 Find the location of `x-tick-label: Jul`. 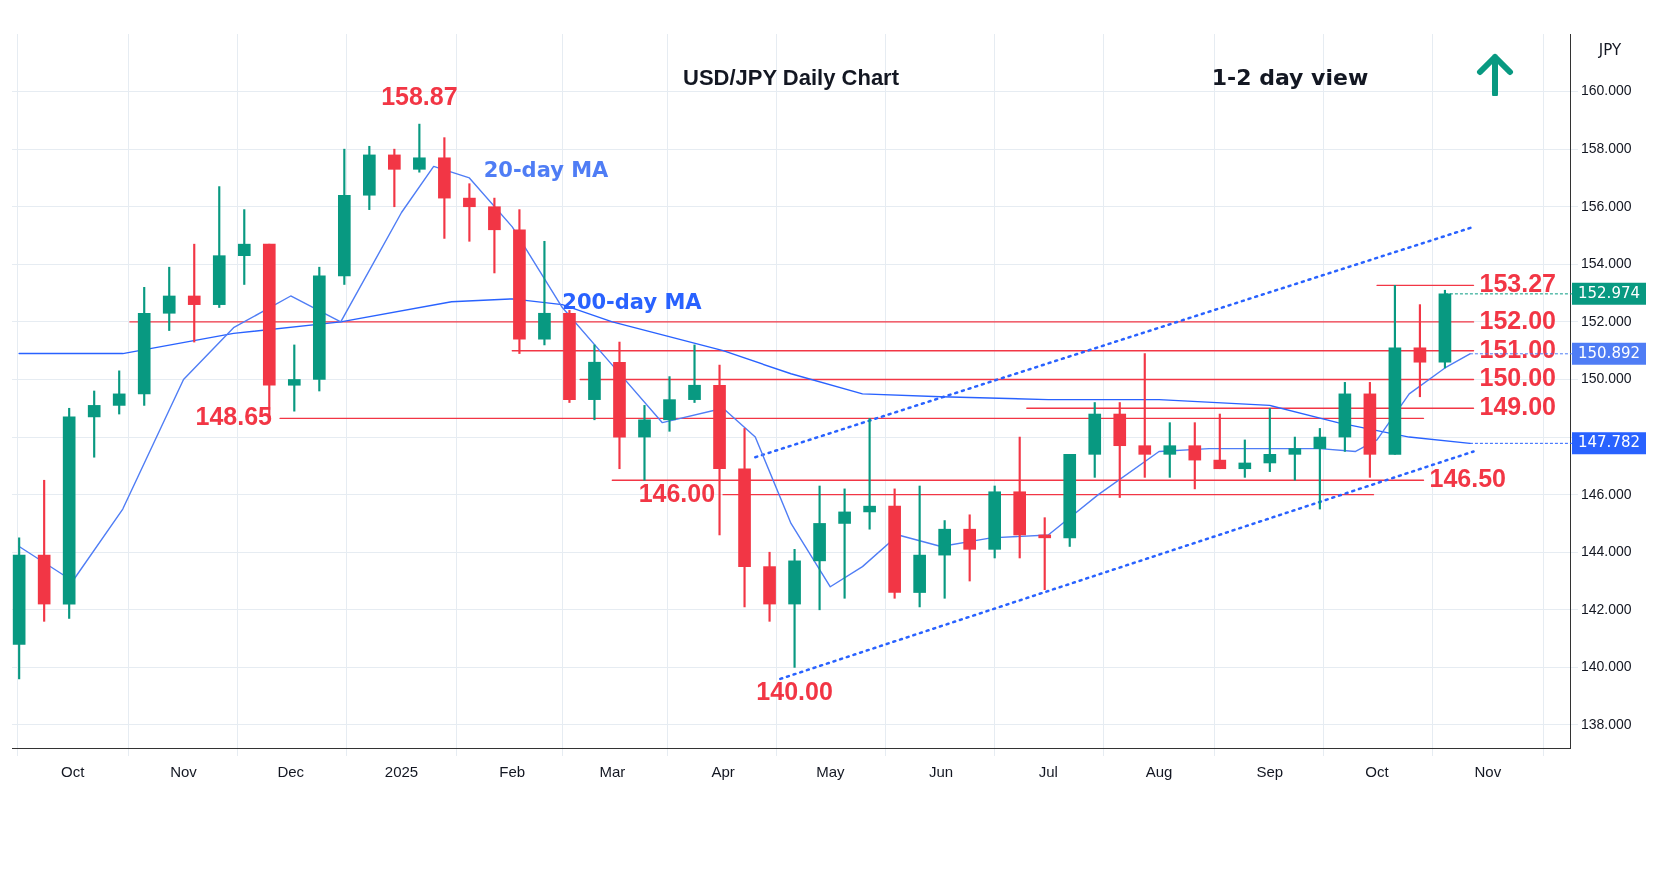

x-tick-label: Jul is located at coordinates (1048, 772).